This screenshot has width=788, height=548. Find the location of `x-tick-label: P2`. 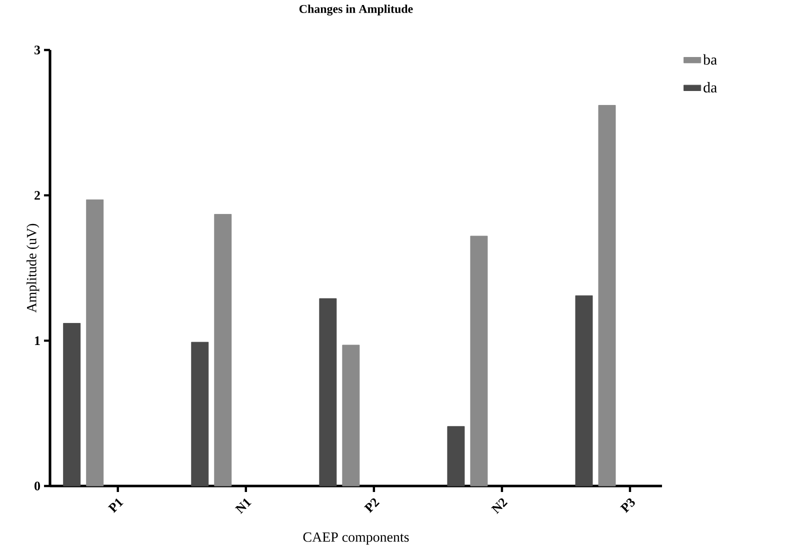

x-tick-label: P2 is located at coordinates (372, 505).